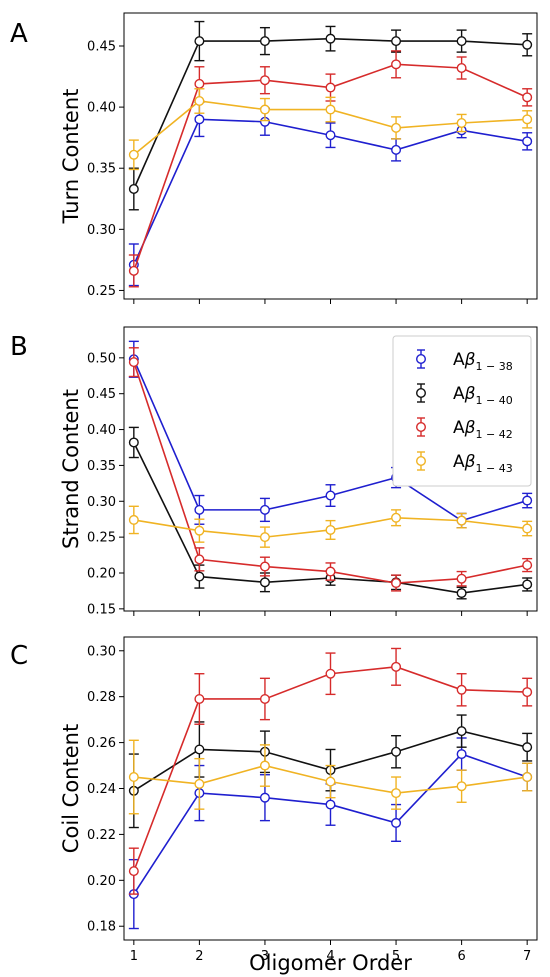  I want to click on y-tick-label: 0.45, so click(101, 47).